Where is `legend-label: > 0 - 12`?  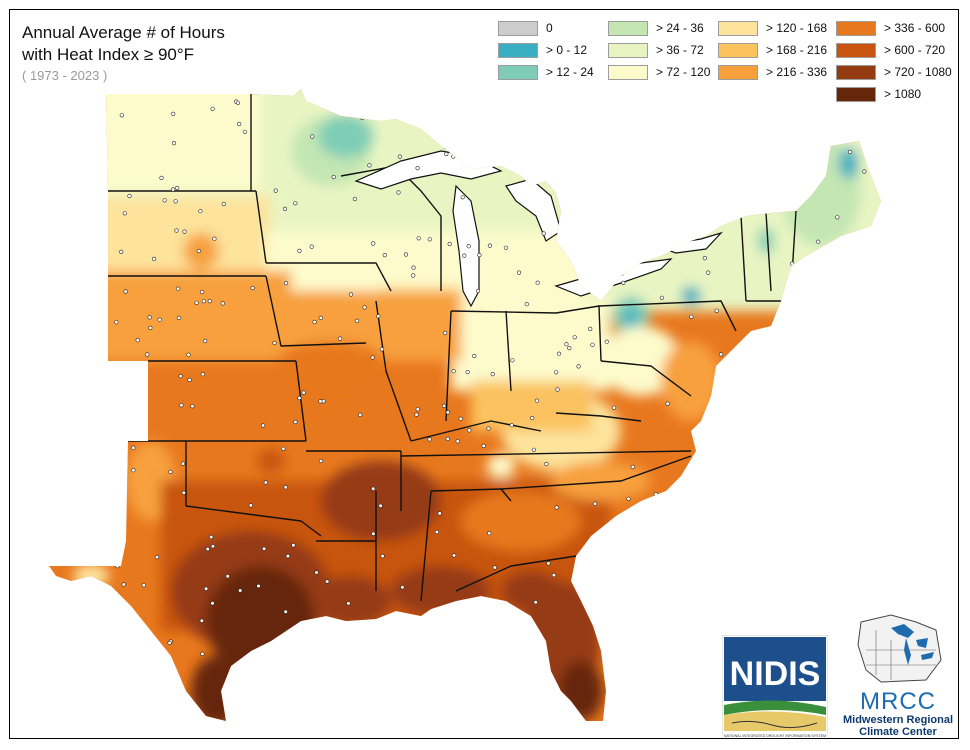
legend-label: > 0 - 12 is located at coordinates (567, 50).